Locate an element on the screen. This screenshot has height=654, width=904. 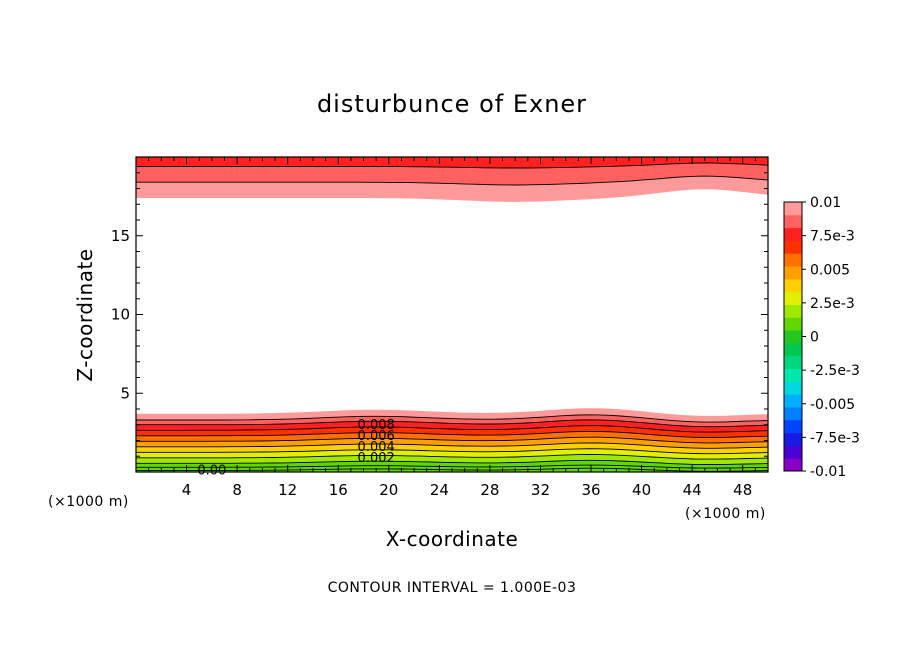
contour-label: 0.006 is located at coordinates (376, 436).